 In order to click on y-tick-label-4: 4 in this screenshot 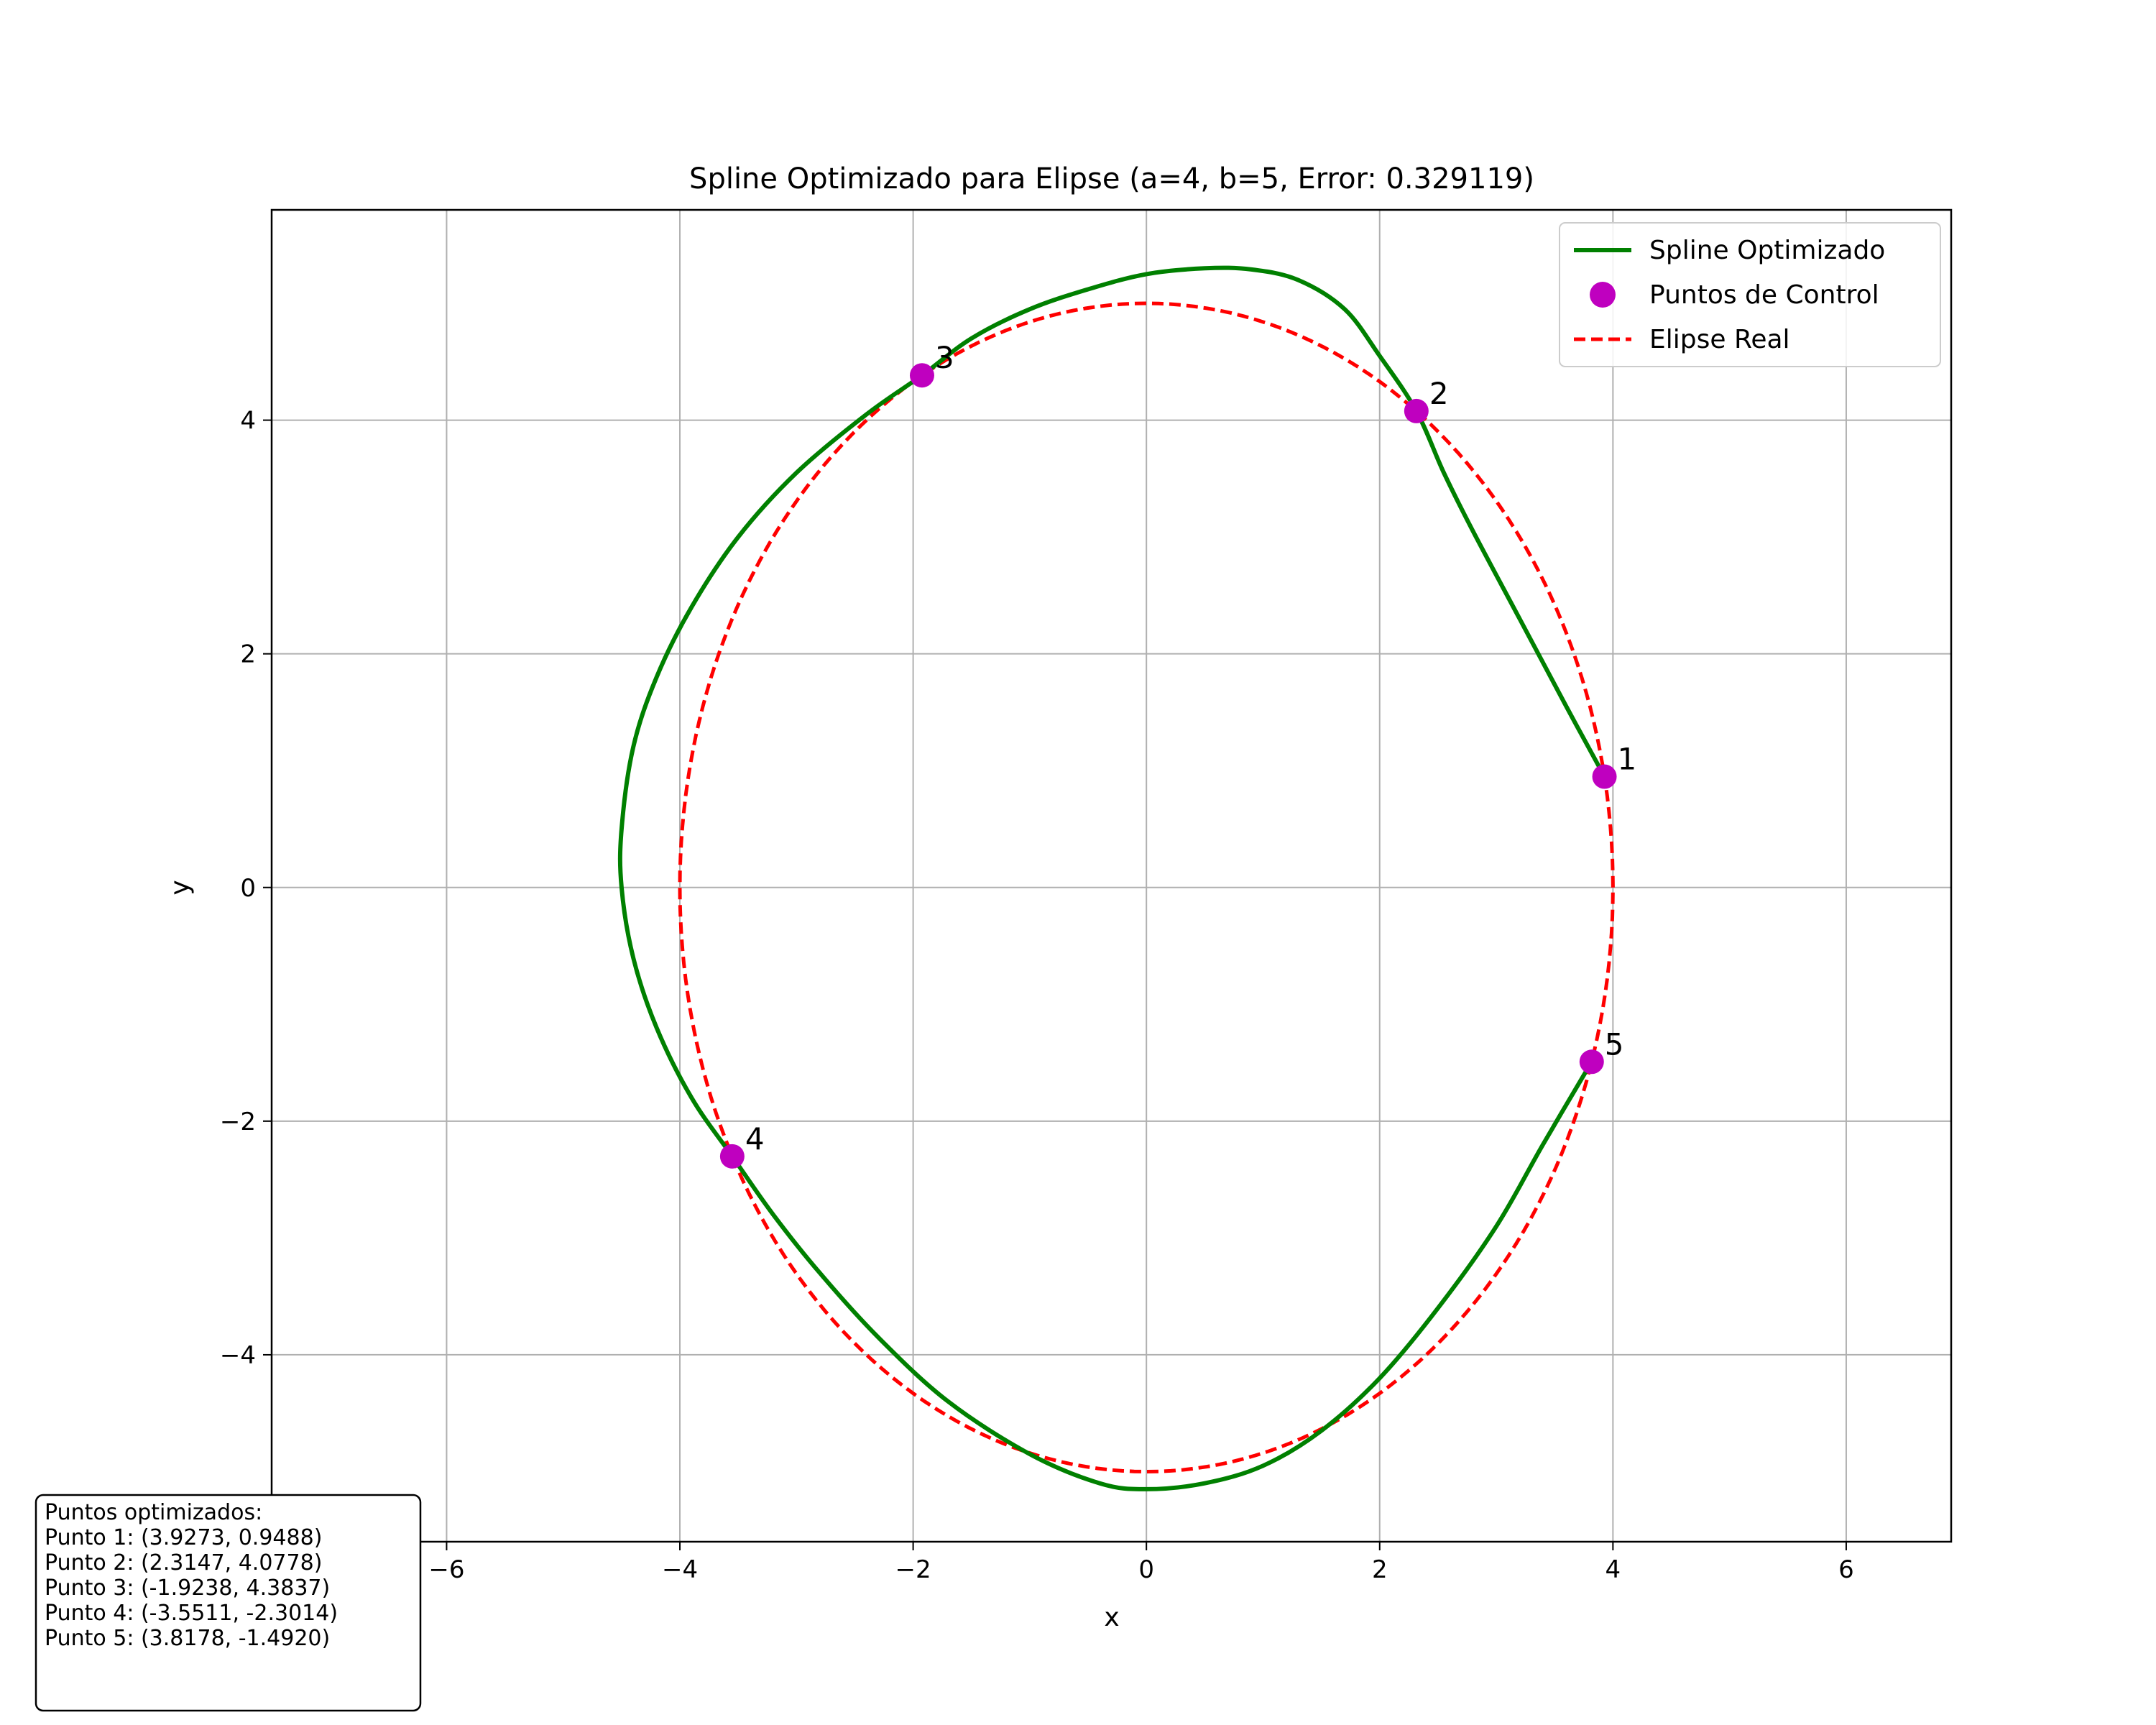, I will do `click(248, 421)`.